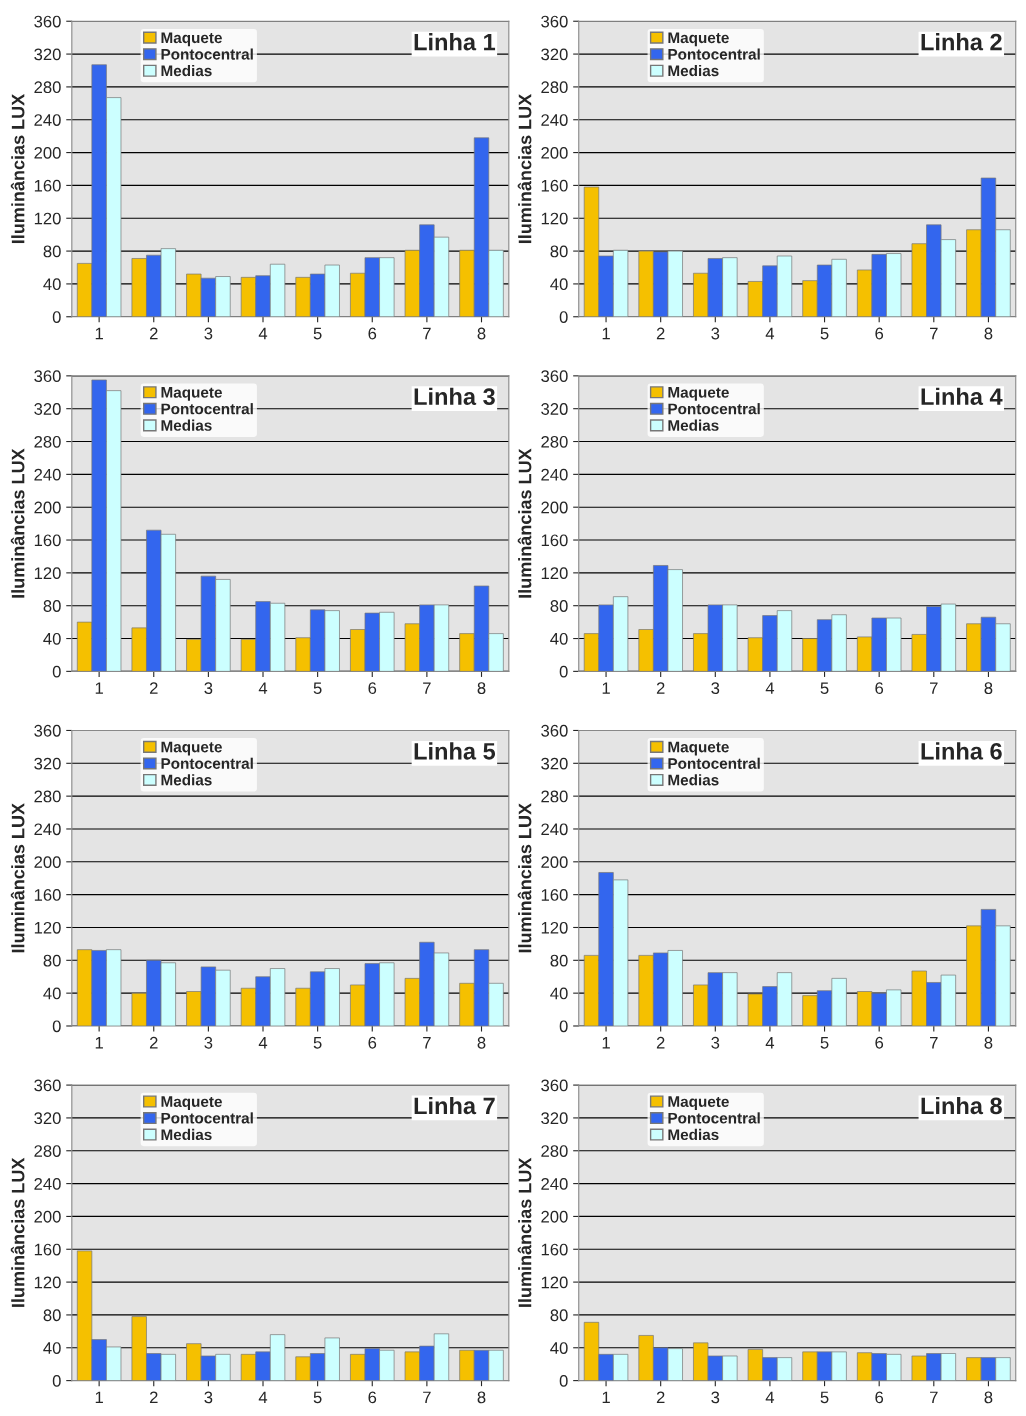  Describe the element at coordinates (962, 396) in the screenshot. I see `chart-title: Linha 4` at that location.